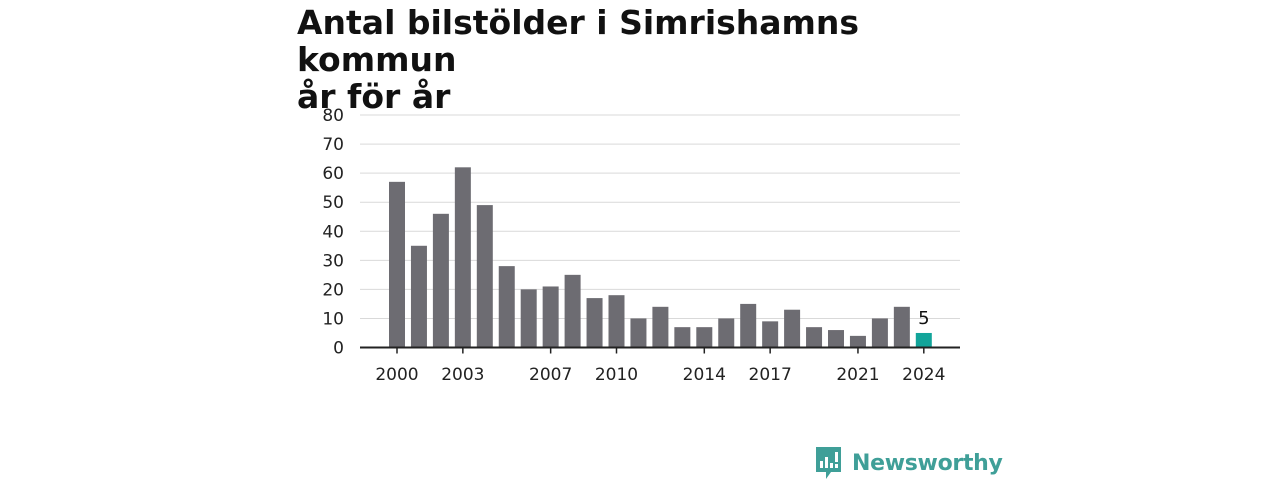 This screenshot has height=480, width=1280. Describe the element at coordinates (836, 339) in the screenshot. I see `bar-2020` at that location.